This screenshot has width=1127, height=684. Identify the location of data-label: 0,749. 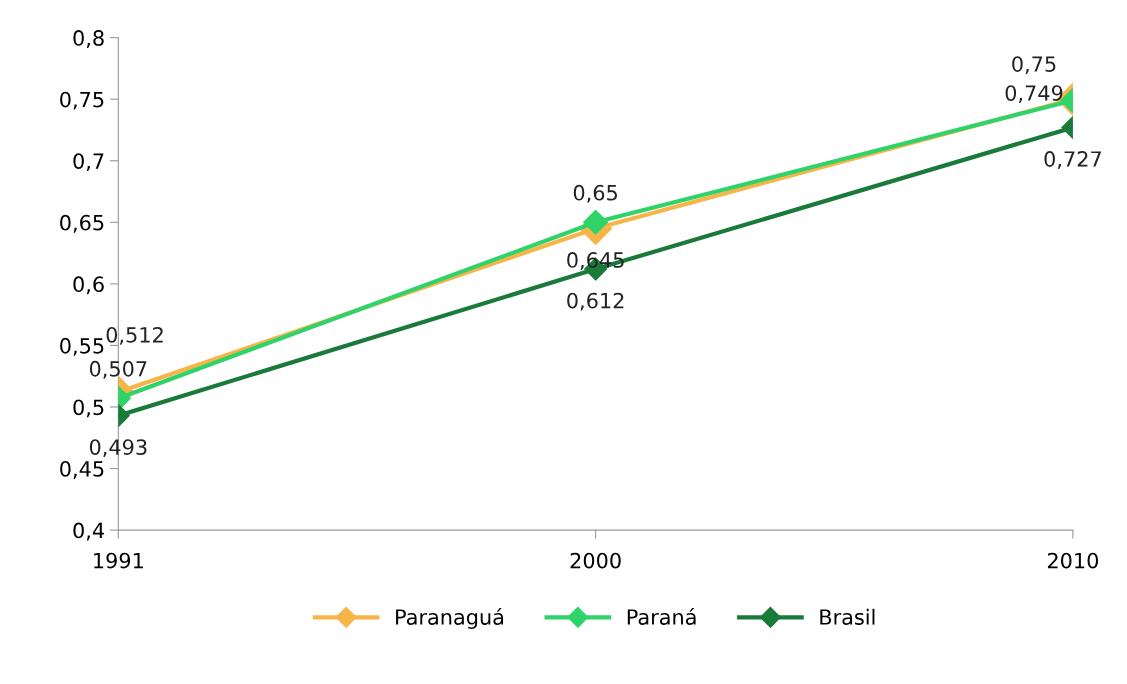
(1034, 94).